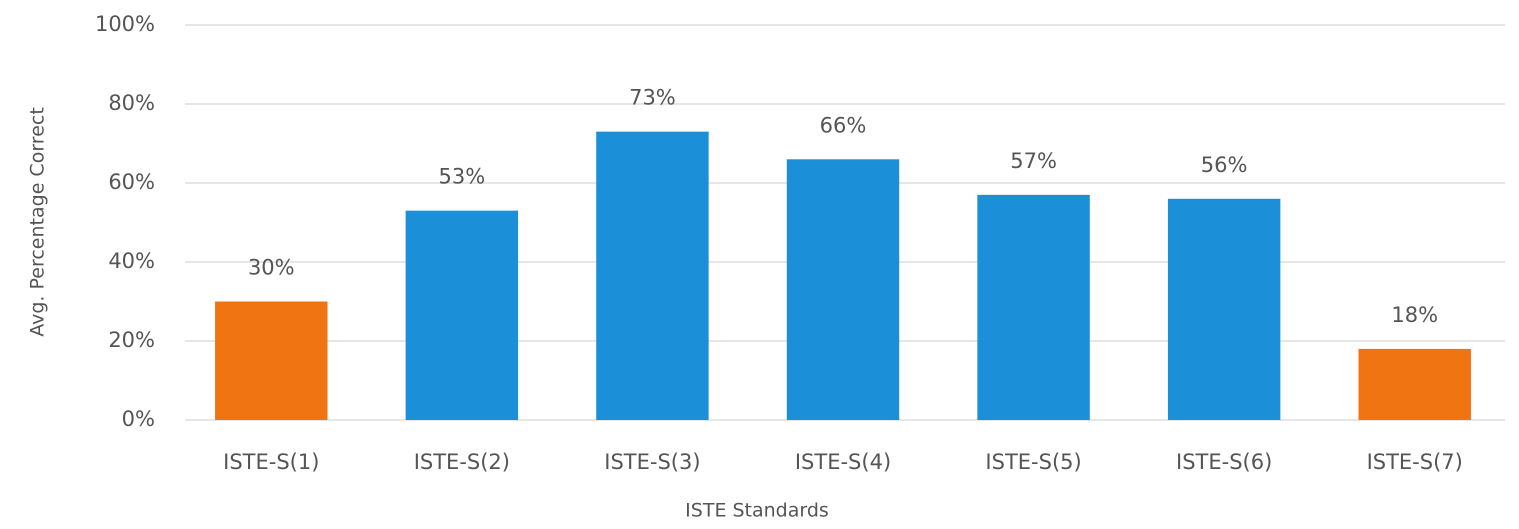 The height and width of the screenshot is (529, 1519). Describe the element at coordinates (271, 462) in the screenshot. I see `x-tick-label: ISTE-S(1)` at that location.